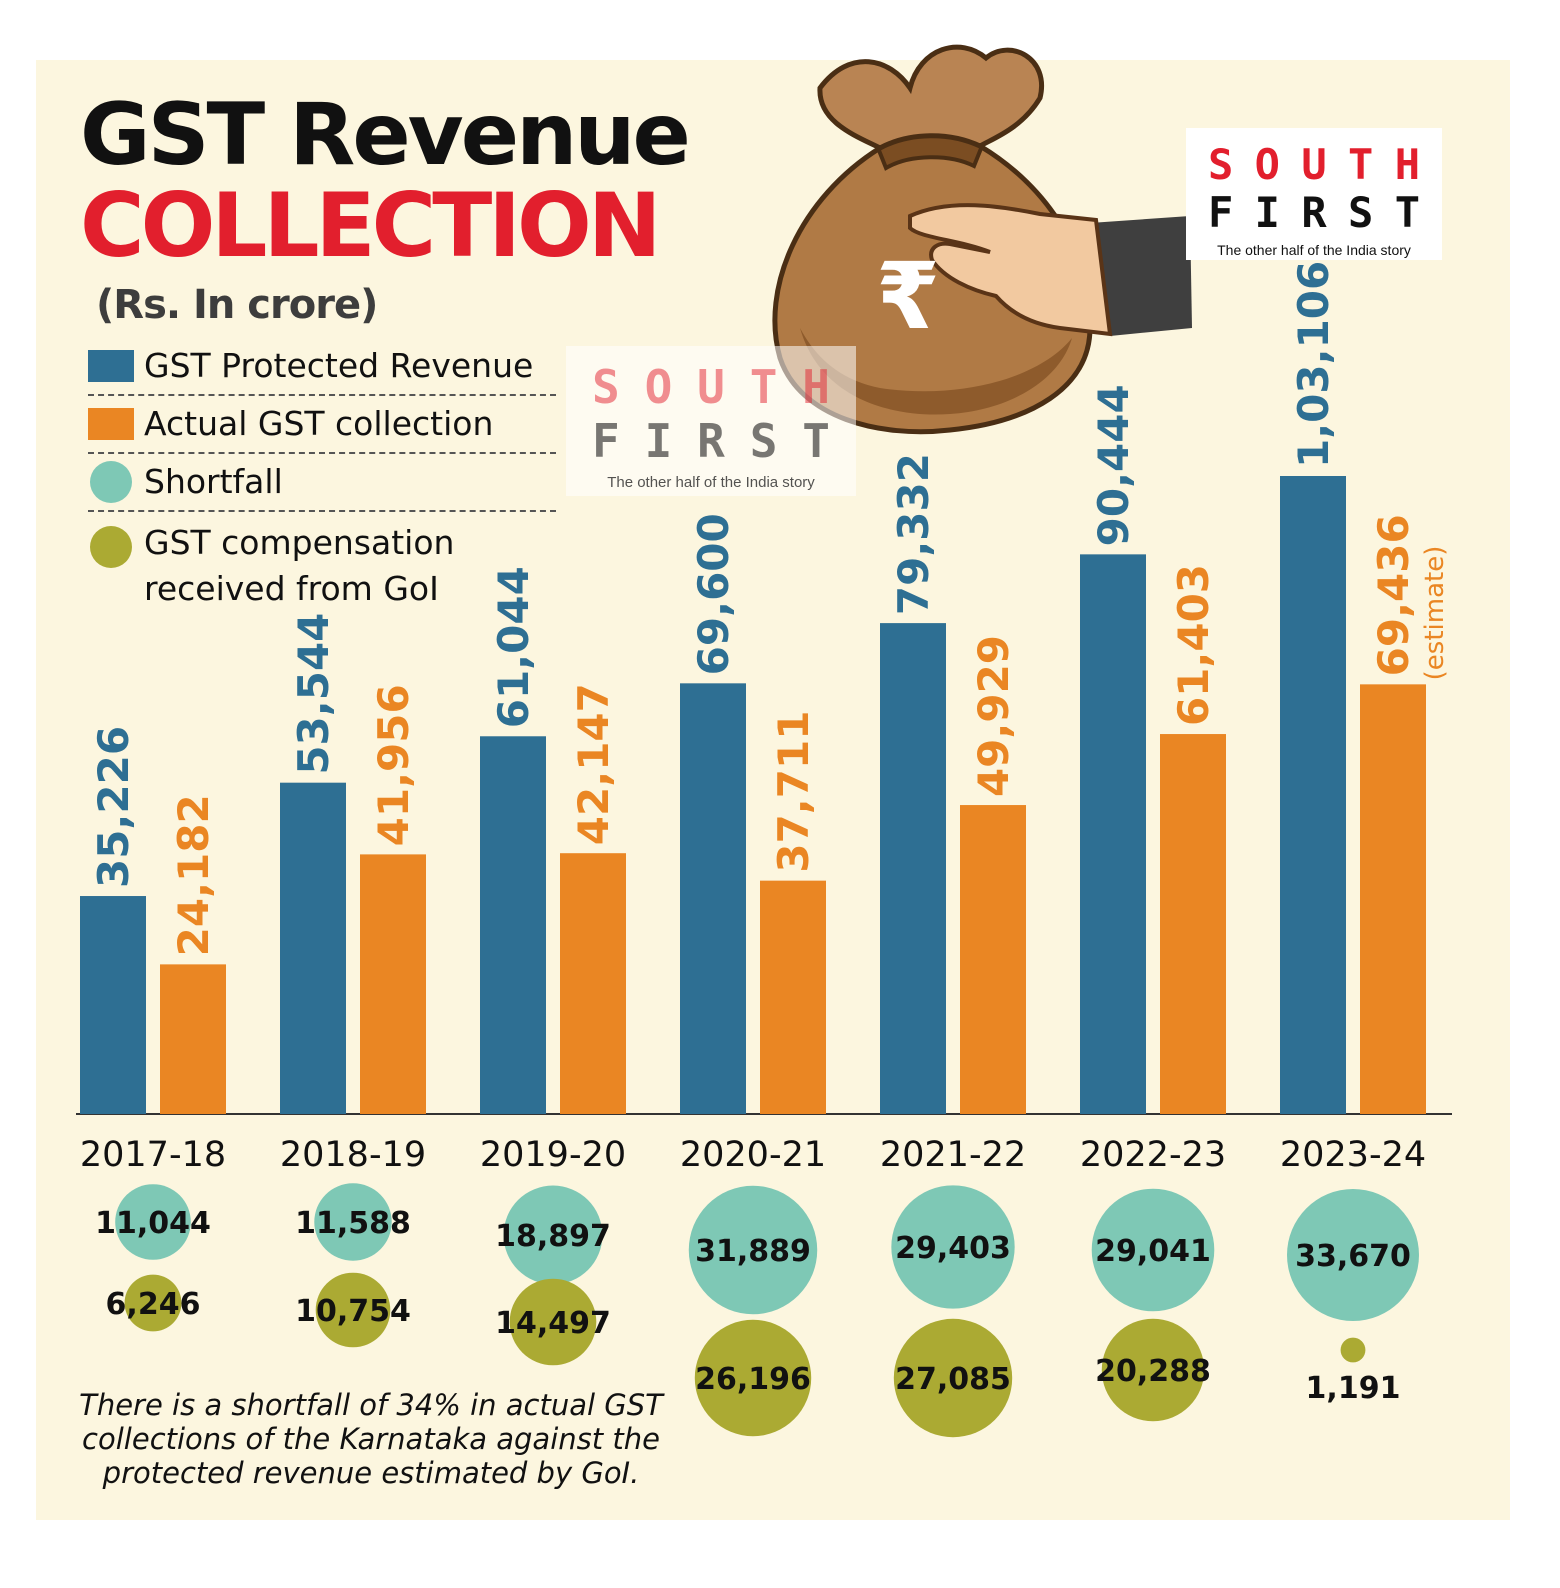  Describe the element at coordinates (153, 1155) in the screenshot. I see `x-tick-label: 2017-18` at that location.